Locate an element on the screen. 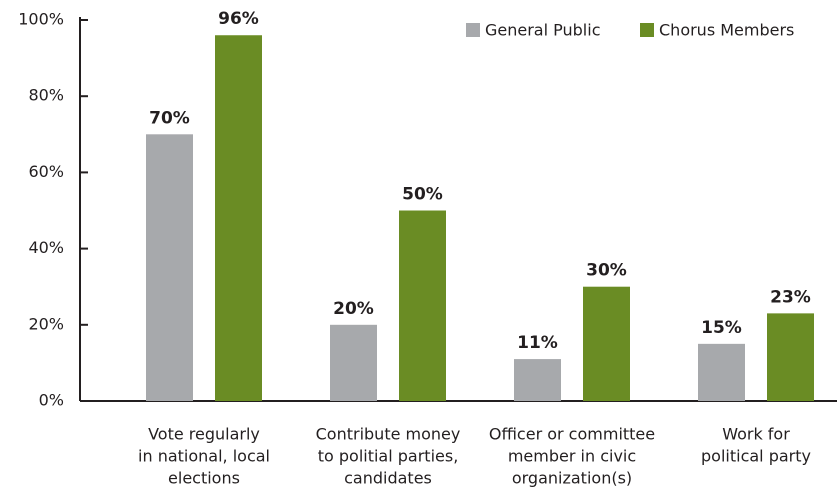  value-label: 50% is located at coordinates (422, 195).